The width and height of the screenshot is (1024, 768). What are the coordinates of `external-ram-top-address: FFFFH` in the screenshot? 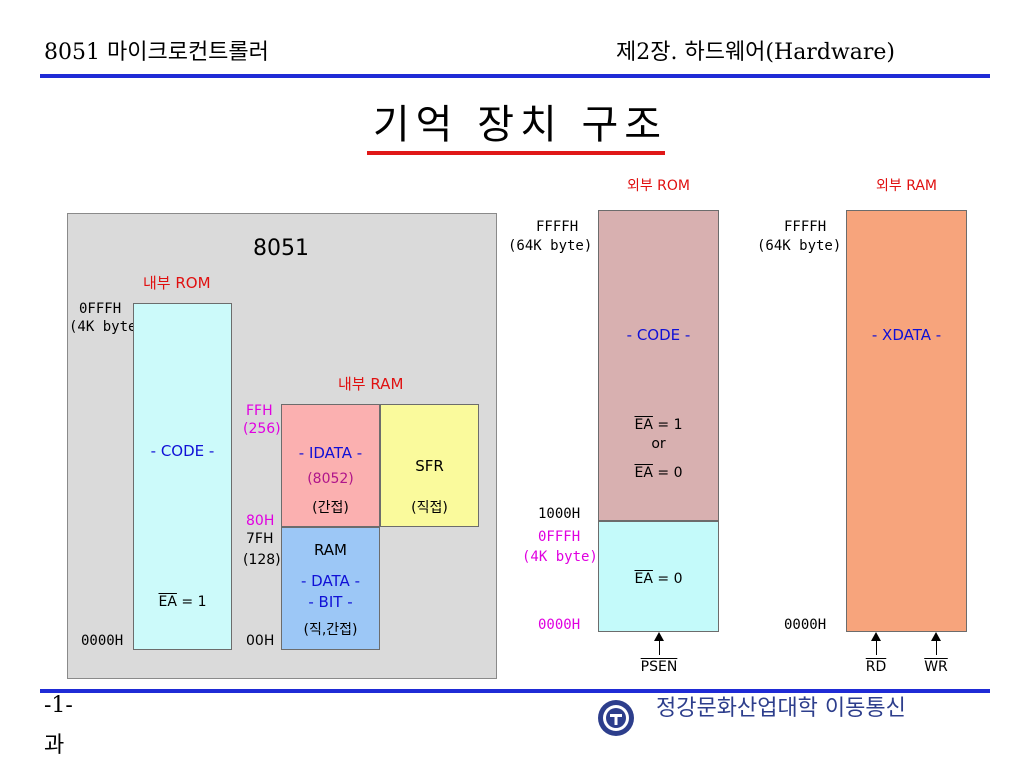 It's located at (805, 227).